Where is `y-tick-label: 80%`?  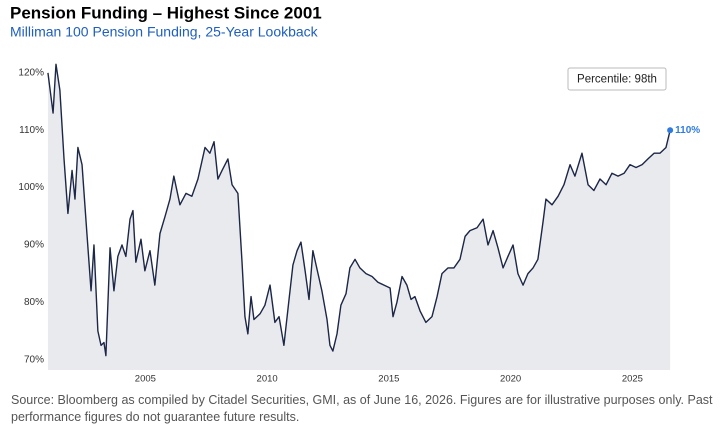 y-tick-label: 80% is located at coordinates (34, 302).